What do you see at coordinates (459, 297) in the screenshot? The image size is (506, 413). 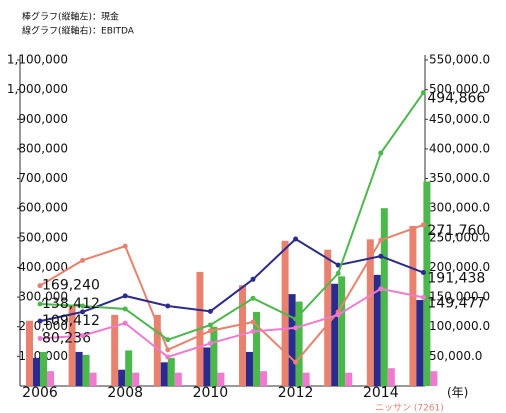 I see `y2-tick-label: 150,000.0` at bounding box center [459, 297].